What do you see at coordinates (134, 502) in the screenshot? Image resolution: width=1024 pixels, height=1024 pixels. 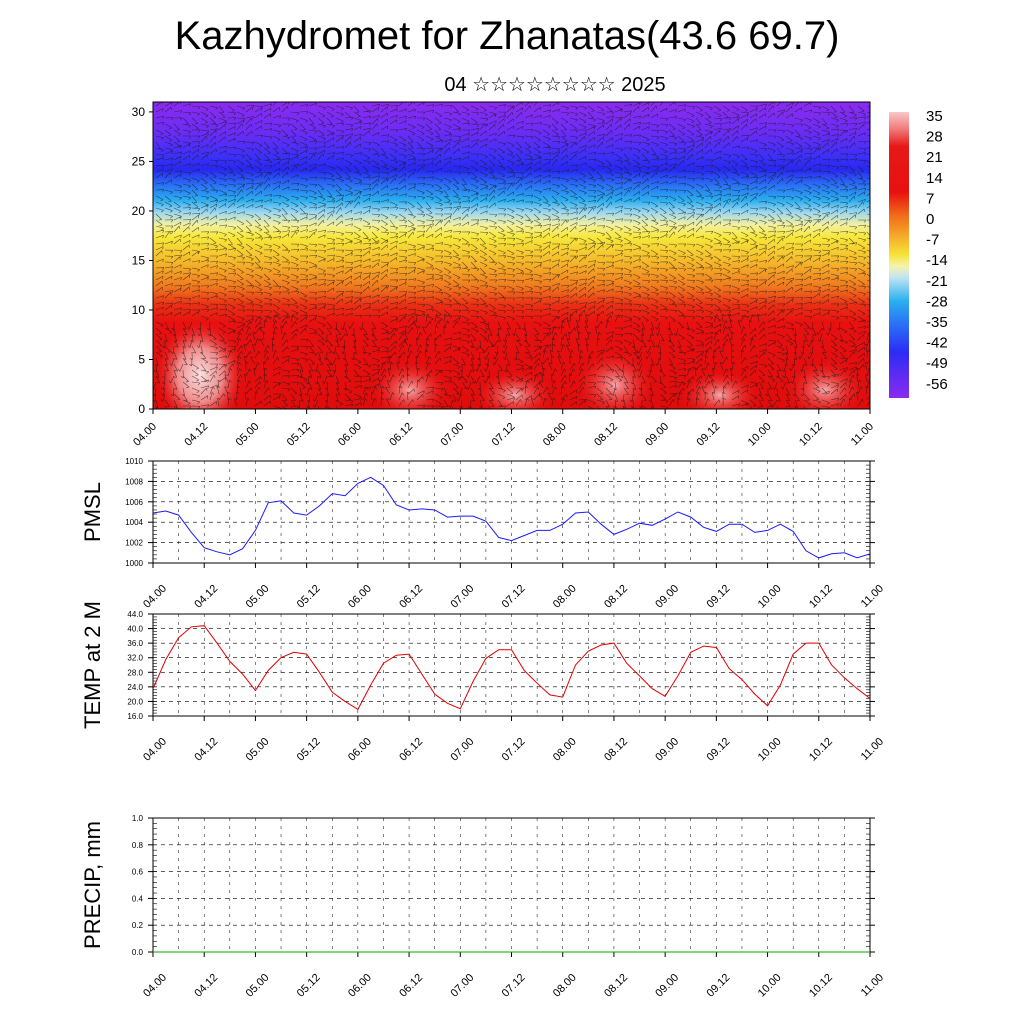 I see `y-tick-label: 1006` at bounding box center [134, 502].